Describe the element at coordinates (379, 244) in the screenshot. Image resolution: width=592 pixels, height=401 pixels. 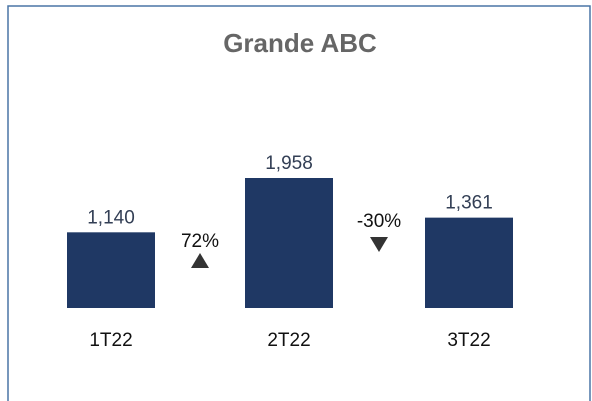
I see `arrow-down` at that location.